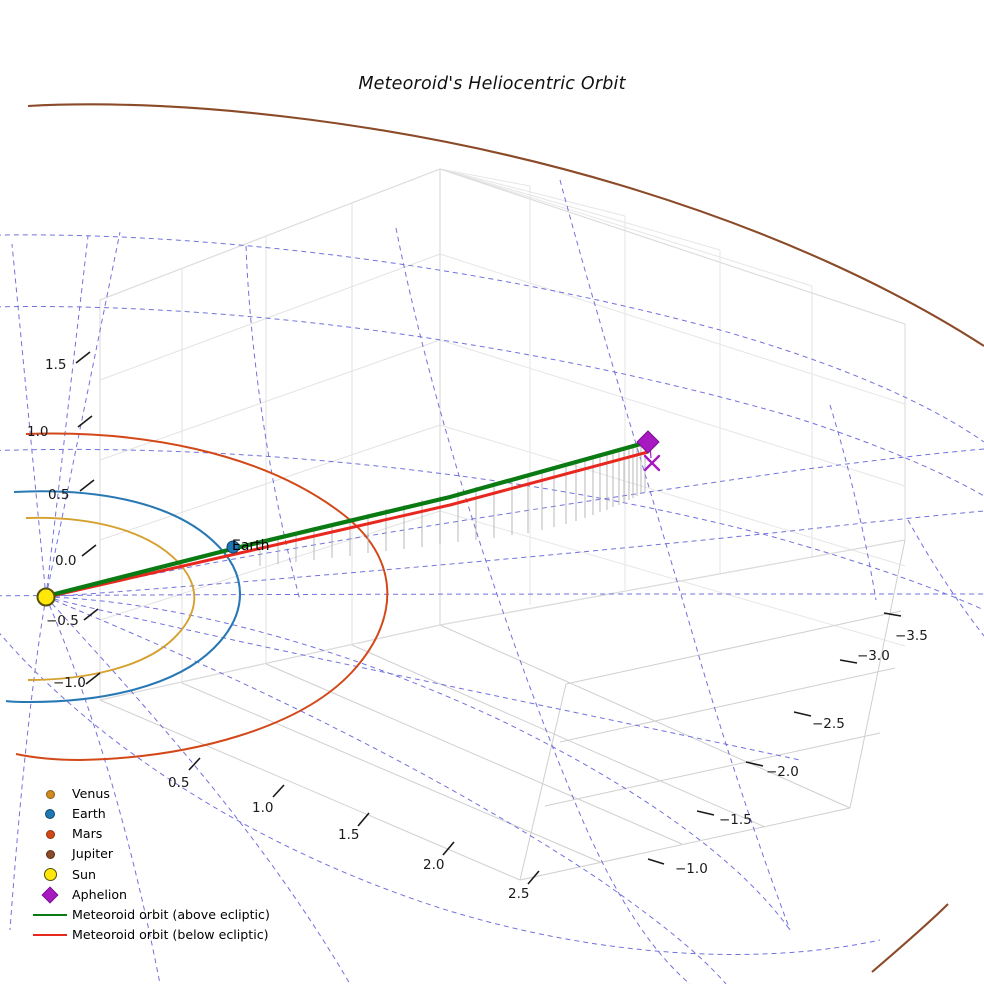 This screenshot has height=984, width=984. Describe the element at coordinates (87, 834) in the screenshot. I see `legend-label: Mars` at that location.